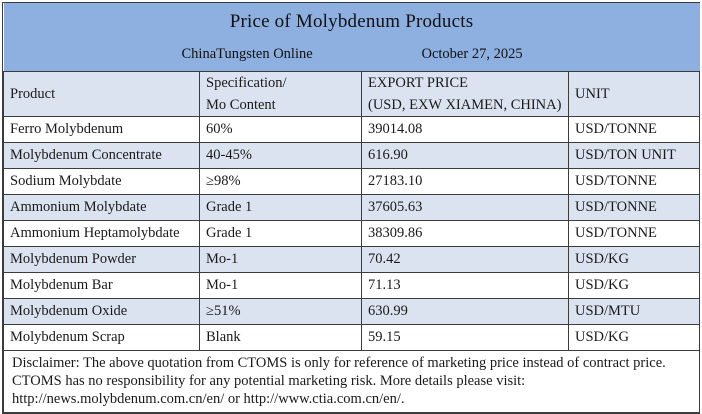  What do you see at coordinates (634, 155) in the screenshot?
I see `cell-unit: USD/TON UNIT` at bounding box center [634, 155].